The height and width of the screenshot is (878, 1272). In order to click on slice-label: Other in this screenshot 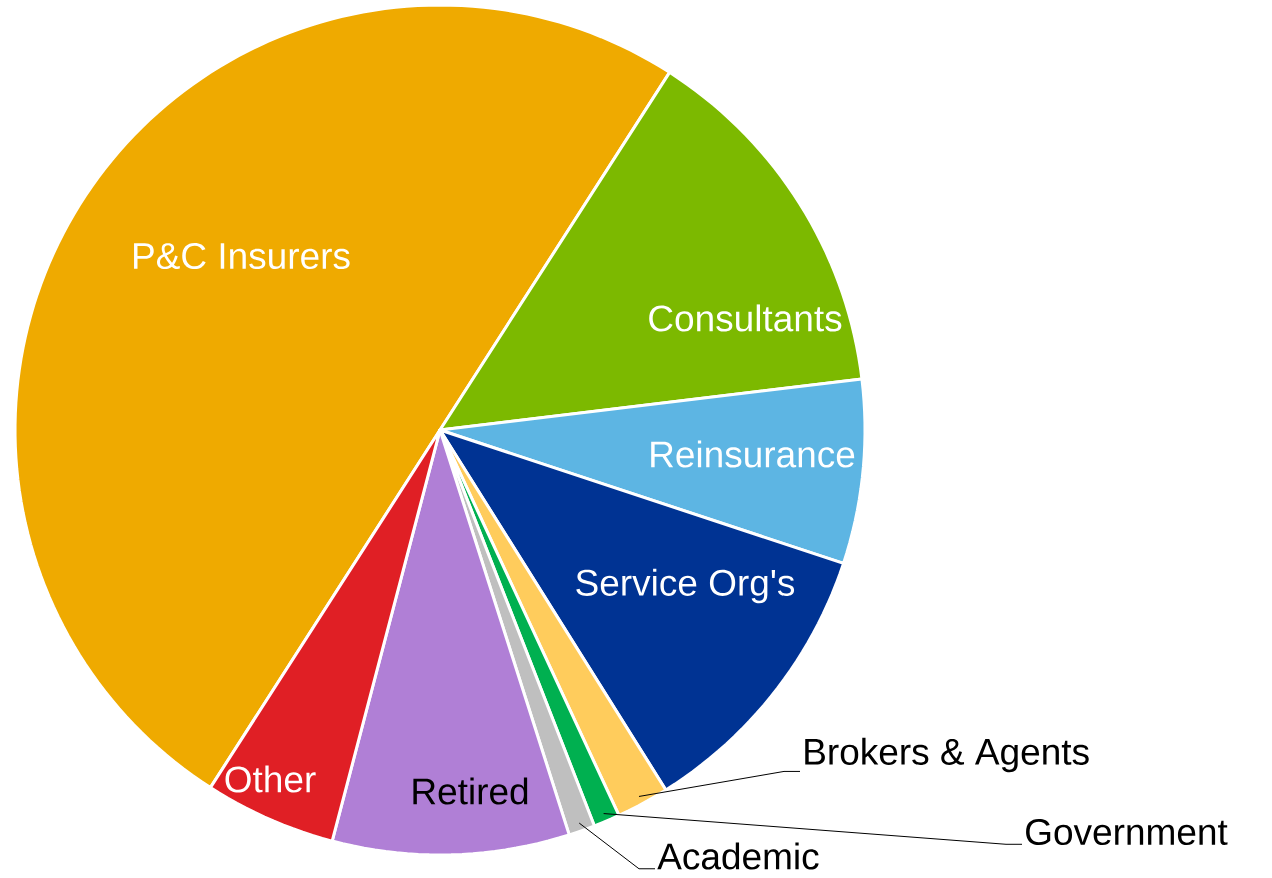, I will do `click(270, 779)`.